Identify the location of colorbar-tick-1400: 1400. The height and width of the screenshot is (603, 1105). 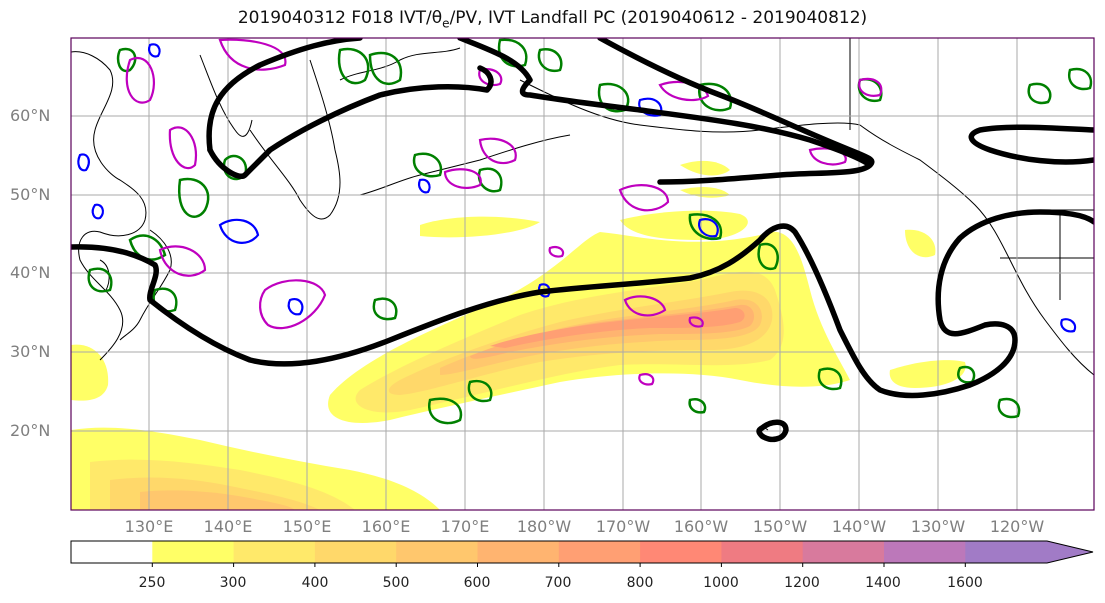
(883, 583).